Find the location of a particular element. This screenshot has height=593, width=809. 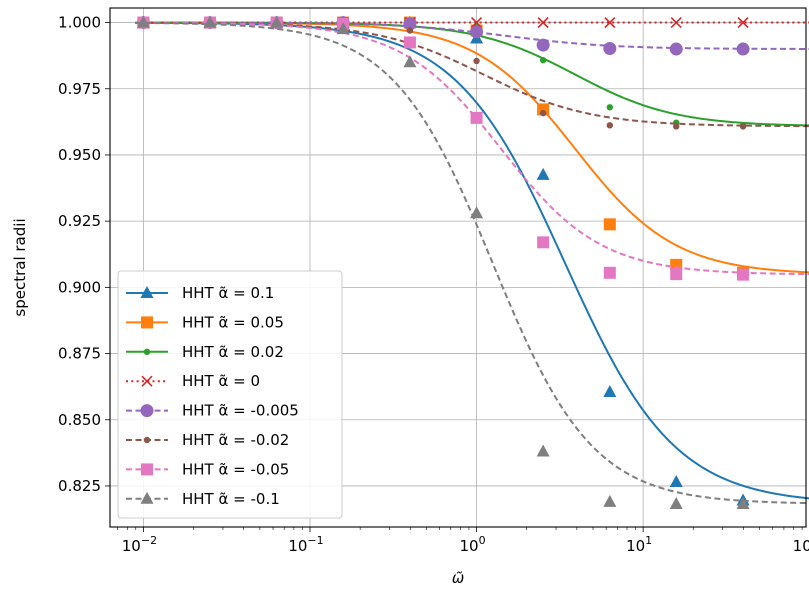

legend-label: HHT α̃ = -0.05 is located at coordinates (235, 469).